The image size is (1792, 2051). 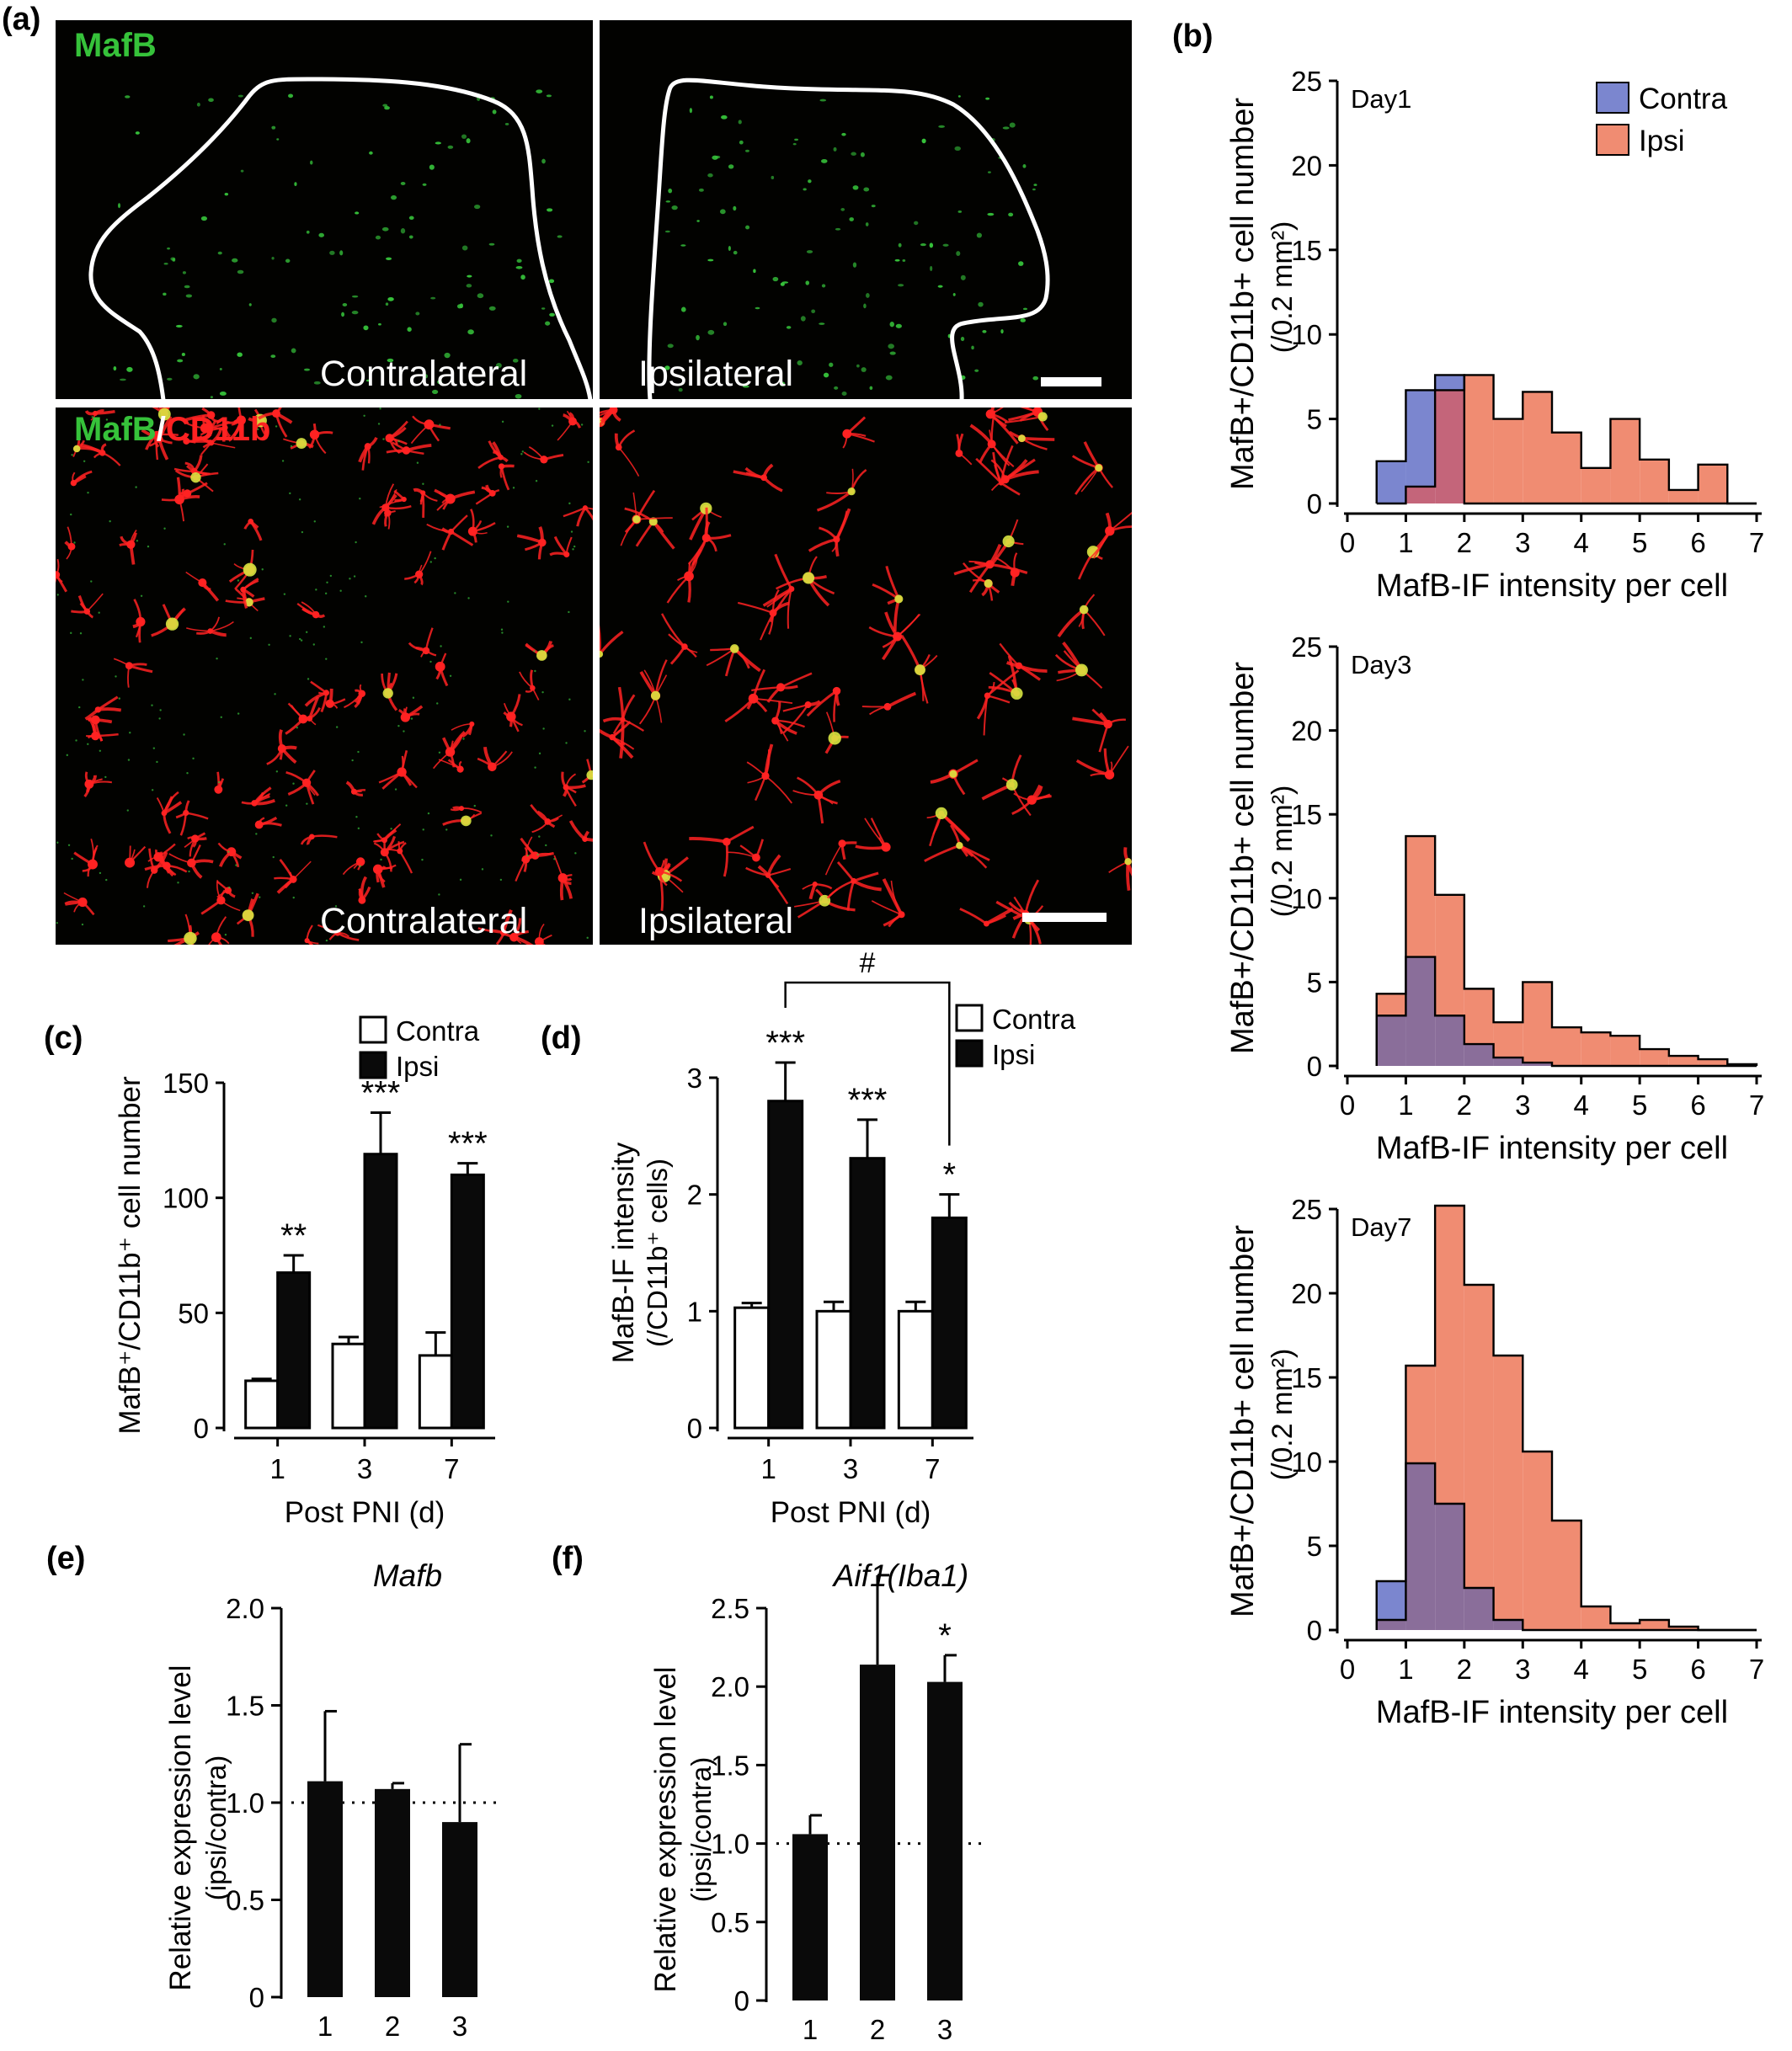 I want to click on y-axis-label-units: (ipsi/contra), so click(x=216, y=1827).